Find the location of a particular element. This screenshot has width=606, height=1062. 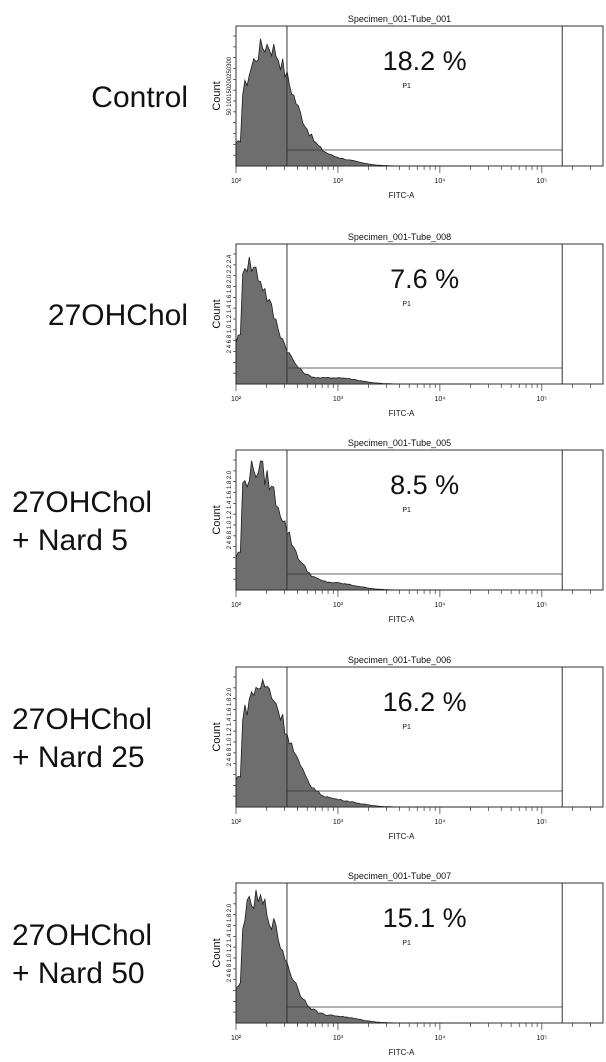

condition-label-line2: + Nard 50 is located at coordinates (78, 973).